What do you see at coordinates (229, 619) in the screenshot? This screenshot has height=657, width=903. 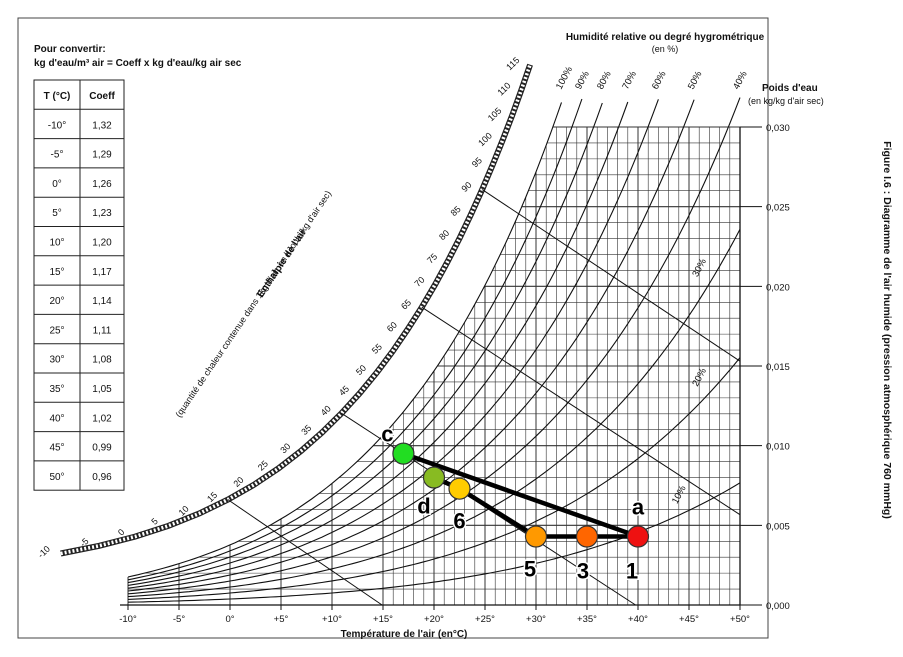 I see `x-tick-label: 0°` at bounding box center [229, 619].